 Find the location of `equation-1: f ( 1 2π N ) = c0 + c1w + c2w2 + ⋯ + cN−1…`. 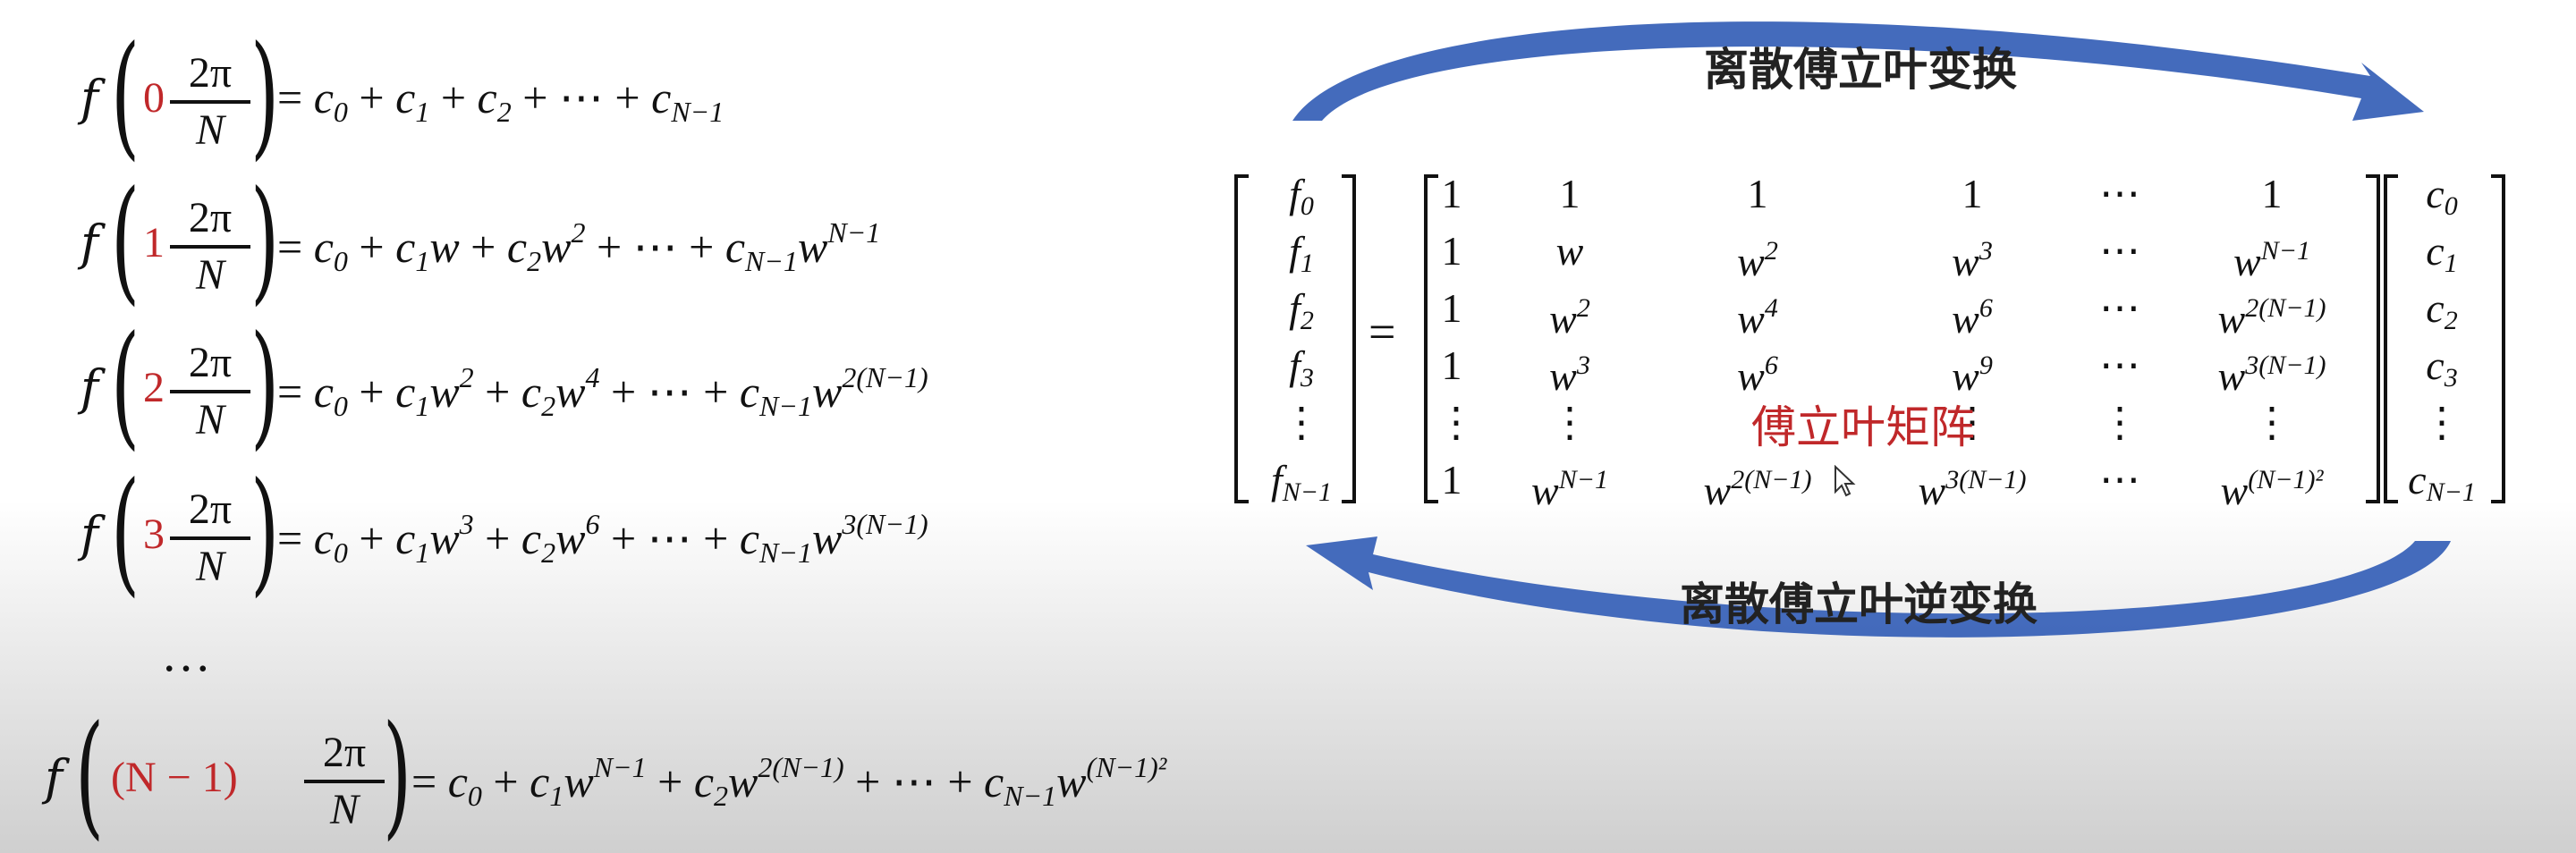

equation-1: f ( 1 2π N ) = c0 + c1w + c2w2 + ⋯ + cN−1… is located at coordinates (480, 240).